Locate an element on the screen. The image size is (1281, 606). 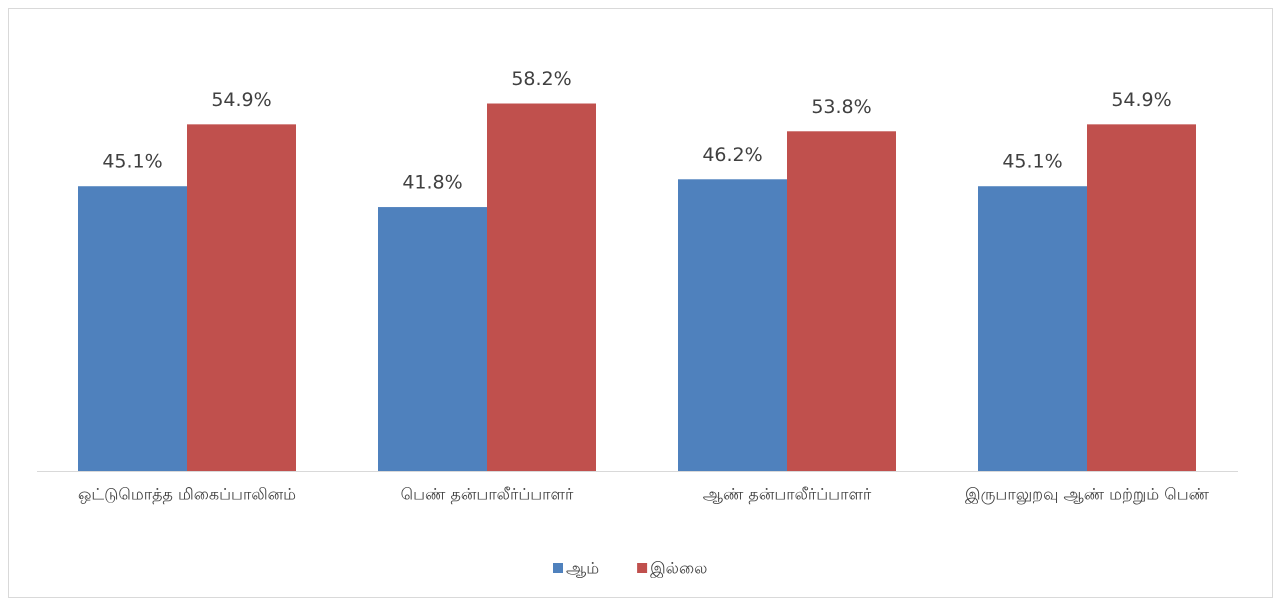
data-label: 58.2% is located at coordinates (541, 79).